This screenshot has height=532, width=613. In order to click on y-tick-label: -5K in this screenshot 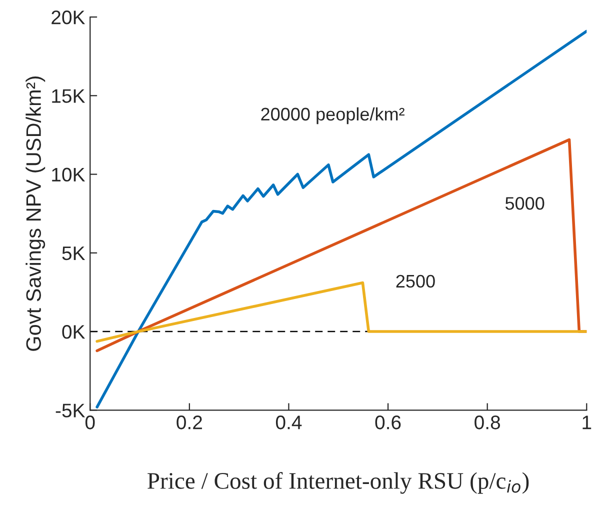, I will do `click(71, 411)`.